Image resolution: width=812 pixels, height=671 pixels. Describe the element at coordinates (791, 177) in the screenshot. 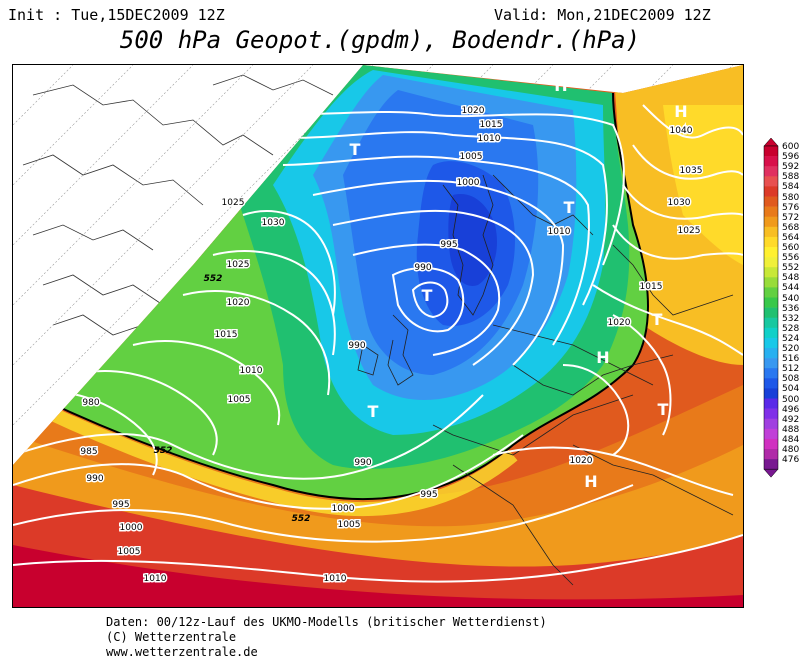

I see `legend-level-label: 588` at that location.